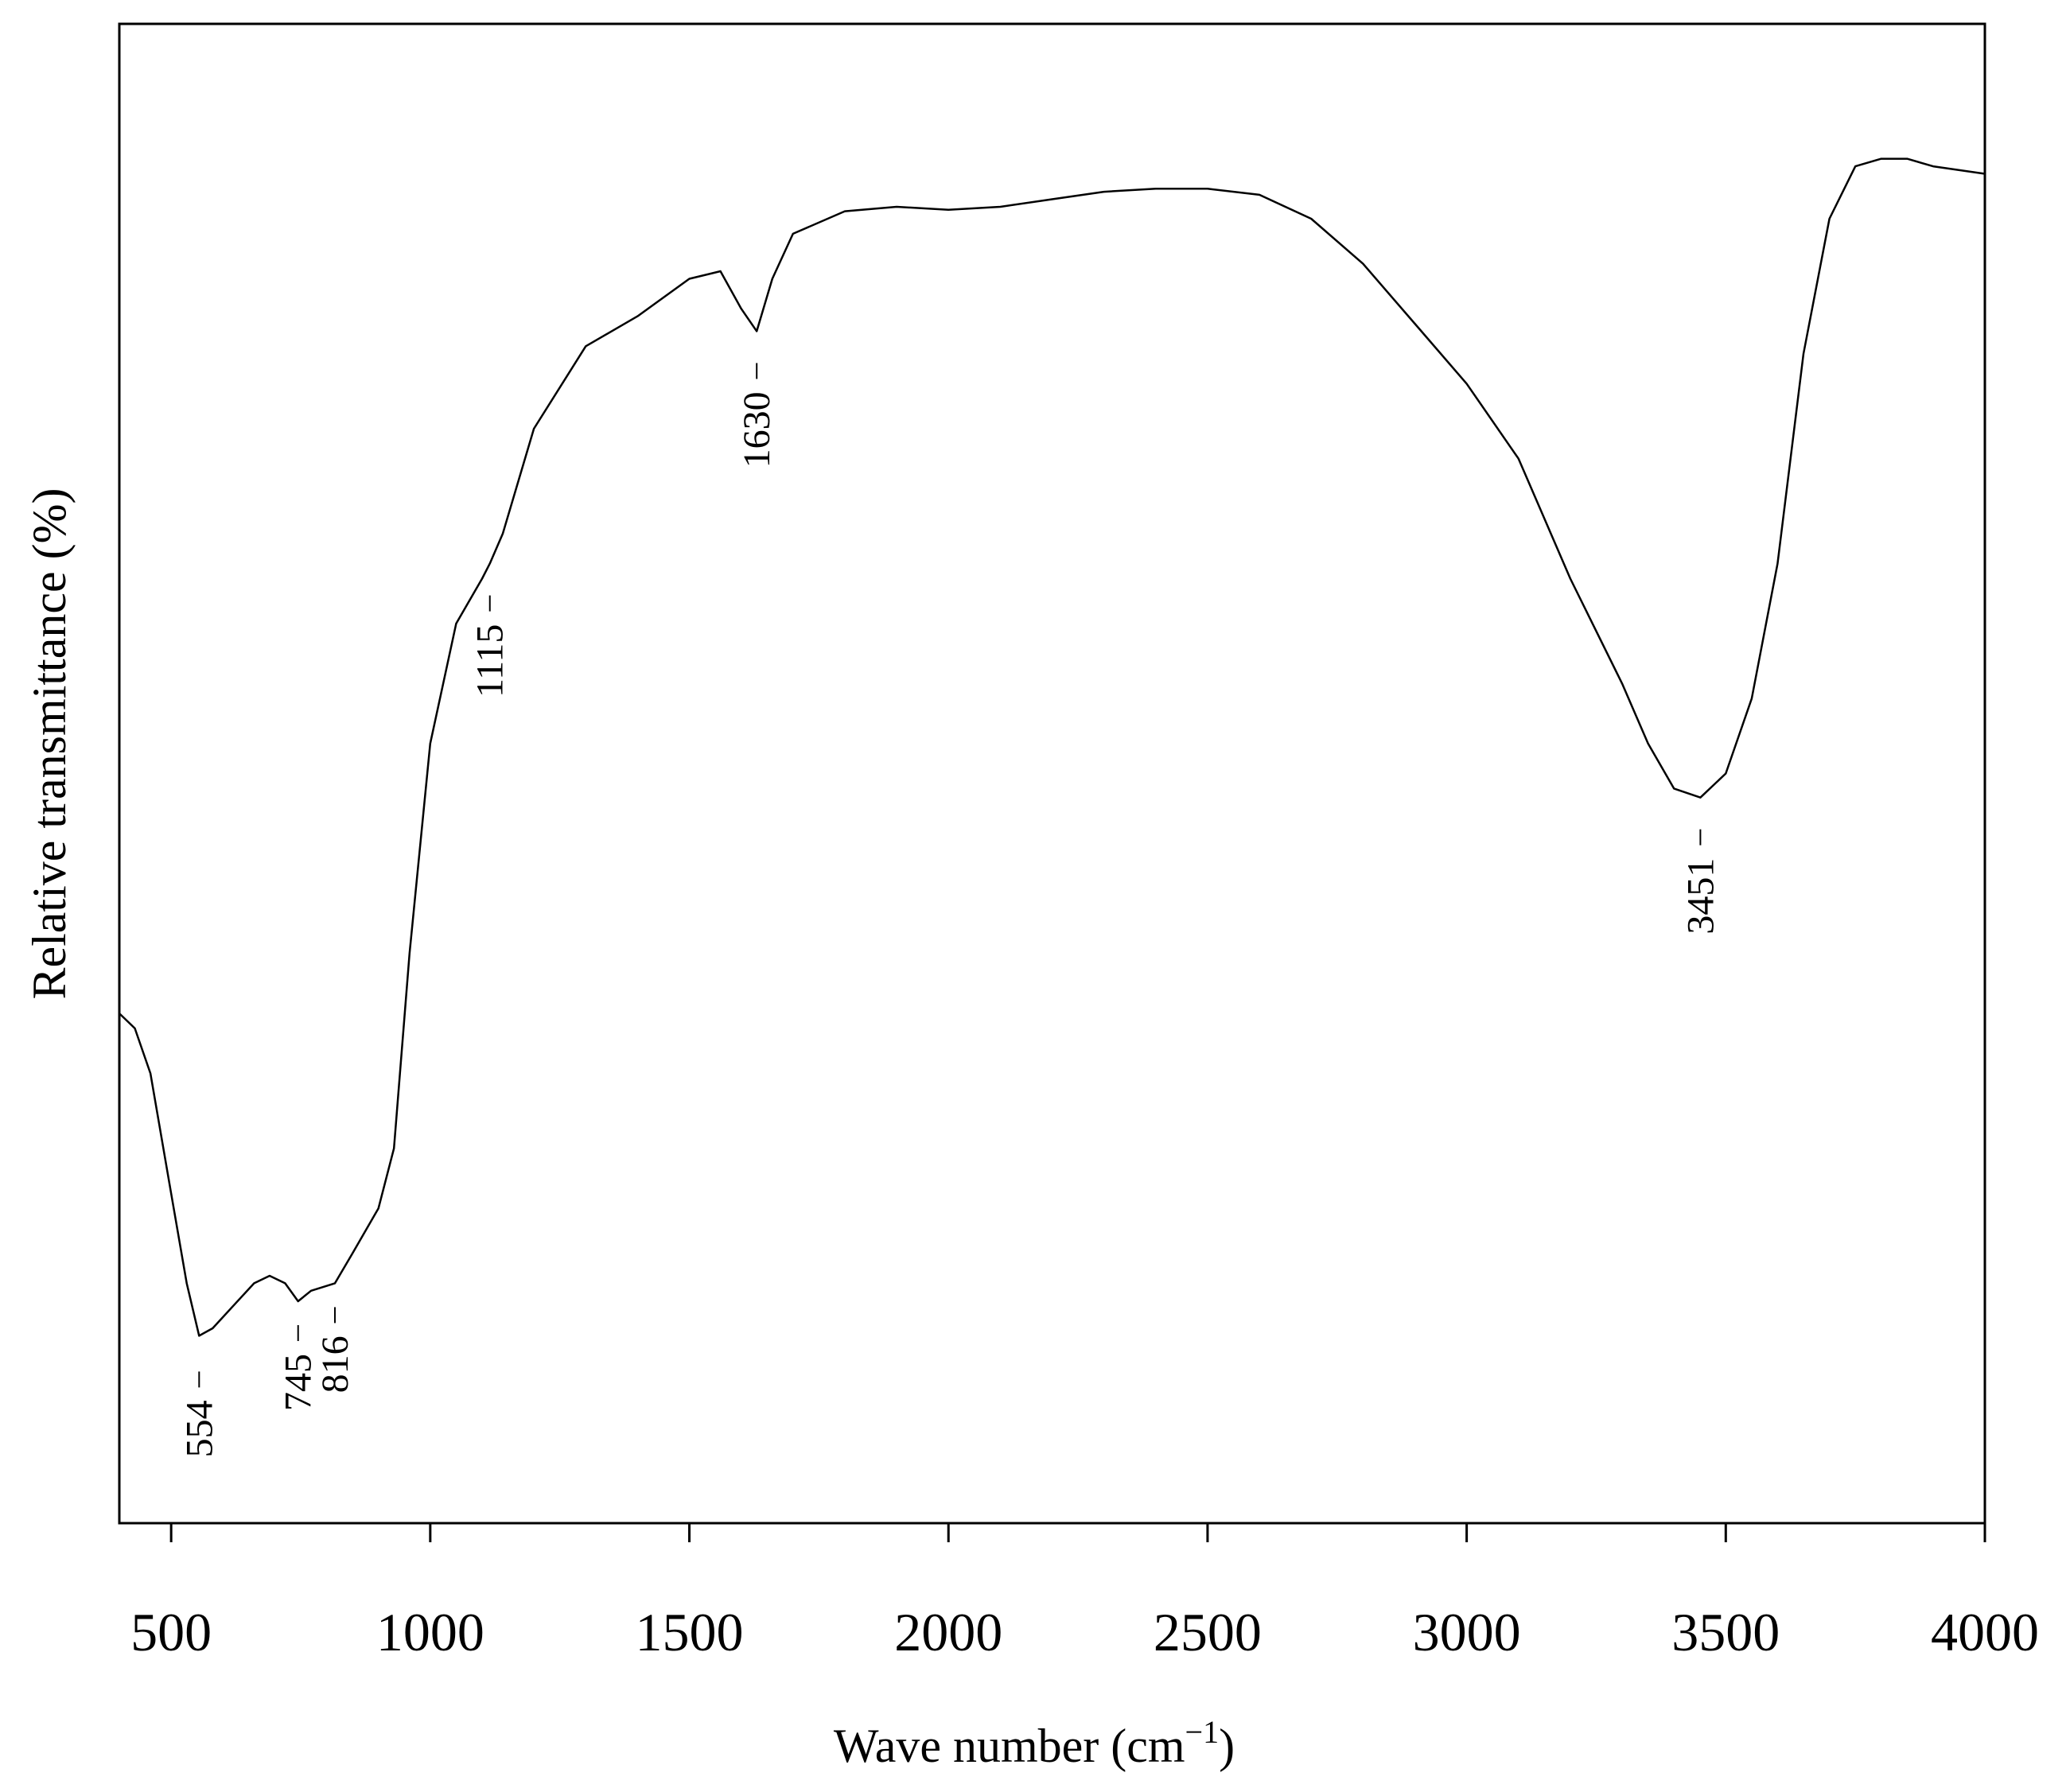 The width and height of the screenshot is (2070, 1792). Describe the element at coordinates (948, 1632) in the screenshot. I see `x-tick-label-2000: 2000` at that location.